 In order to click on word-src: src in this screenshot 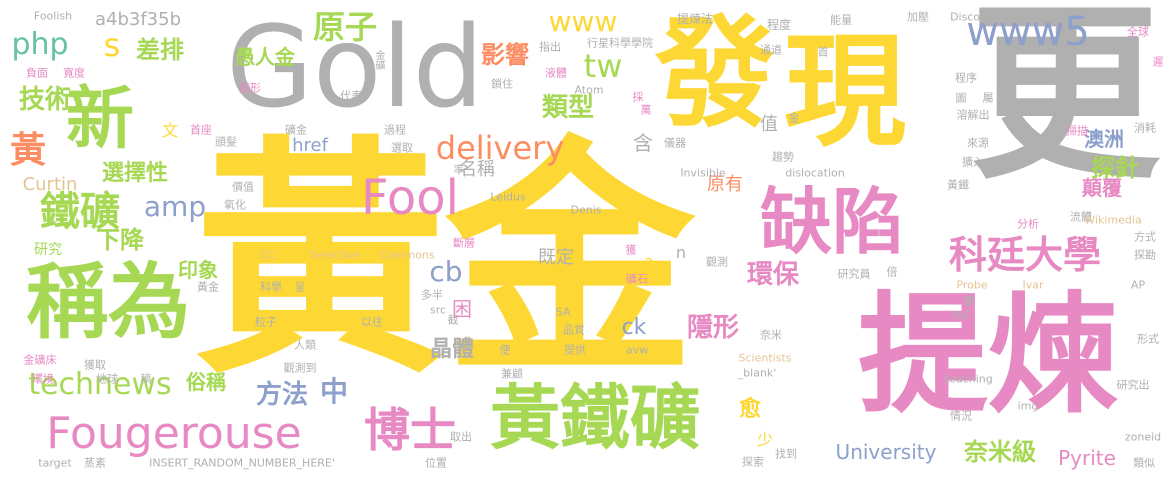, I will do `click(438, 310)`.